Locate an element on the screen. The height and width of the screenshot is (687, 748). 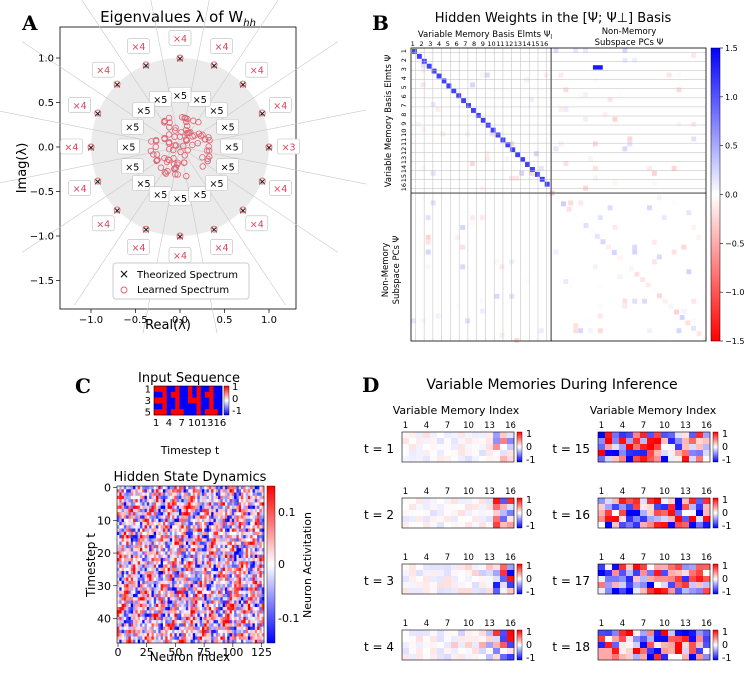
learned-eigenvalue is located at coordinates (180, 236).